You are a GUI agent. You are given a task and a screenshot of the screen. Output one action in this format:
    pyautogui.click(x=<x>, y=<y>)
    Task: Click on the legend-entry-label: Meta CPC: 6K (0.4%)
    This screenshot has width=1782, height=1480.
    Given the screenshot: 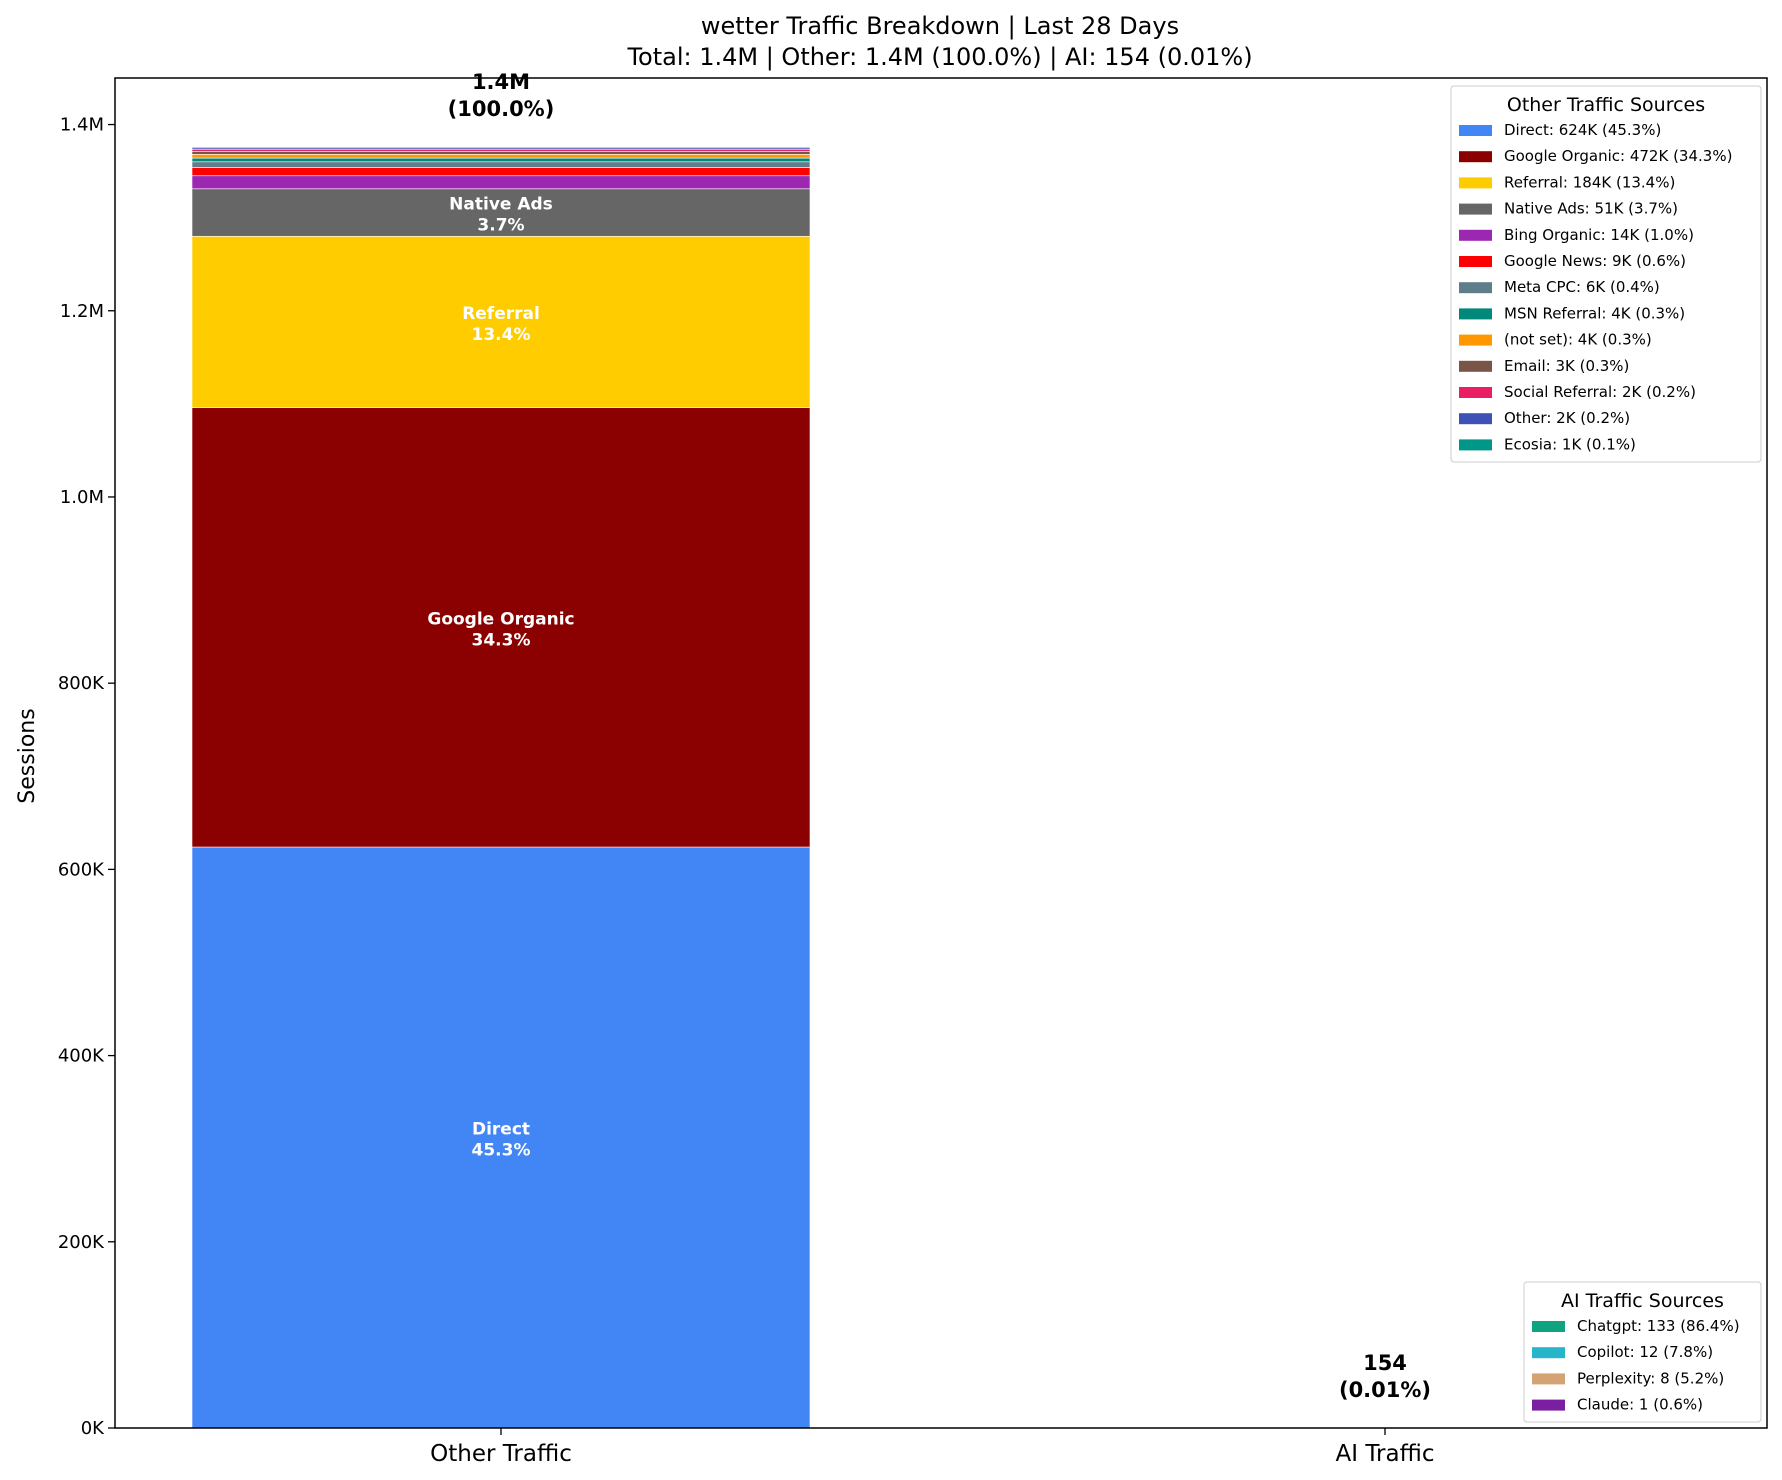 What is the action you would take?
    pyautogui.click(x=1582, y=287)
    